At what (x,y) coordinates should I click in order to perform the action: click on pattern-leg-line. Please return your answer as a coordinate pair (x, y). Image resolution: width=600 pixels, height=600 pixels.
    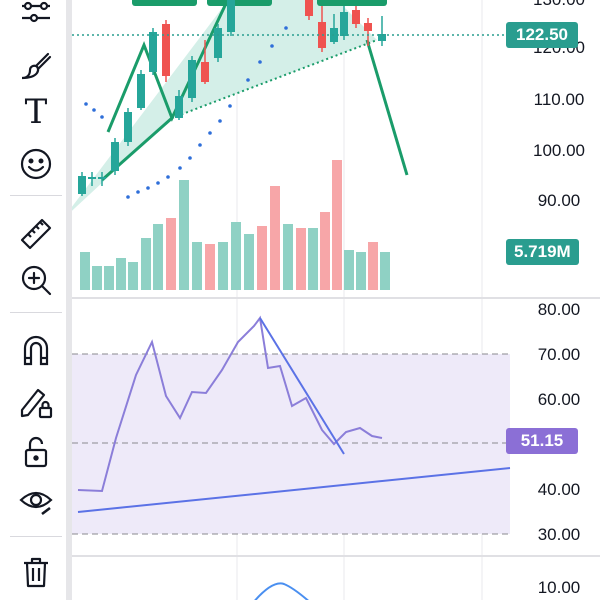
    Looking at the image, I should click on (168, 66).